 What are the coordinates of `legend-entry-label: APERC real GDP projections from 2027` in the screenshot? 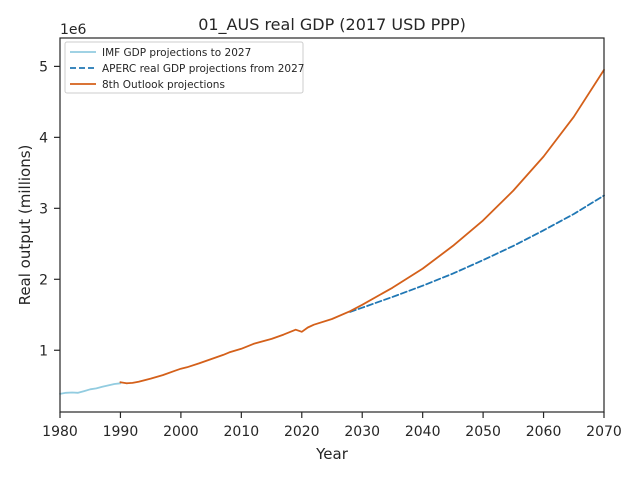 It's located at (203, 69).